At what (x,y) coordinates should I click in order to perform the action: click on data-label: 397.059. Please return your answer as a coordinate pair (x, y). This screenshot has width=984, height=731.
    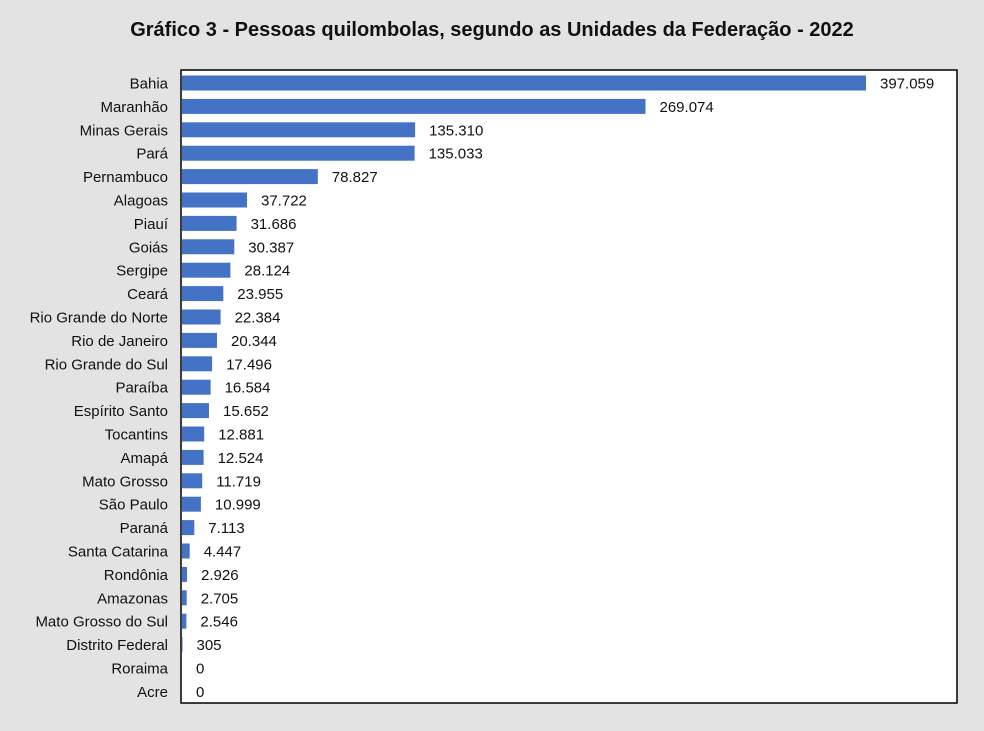
    Looking at the image, I should click on (907, 84).